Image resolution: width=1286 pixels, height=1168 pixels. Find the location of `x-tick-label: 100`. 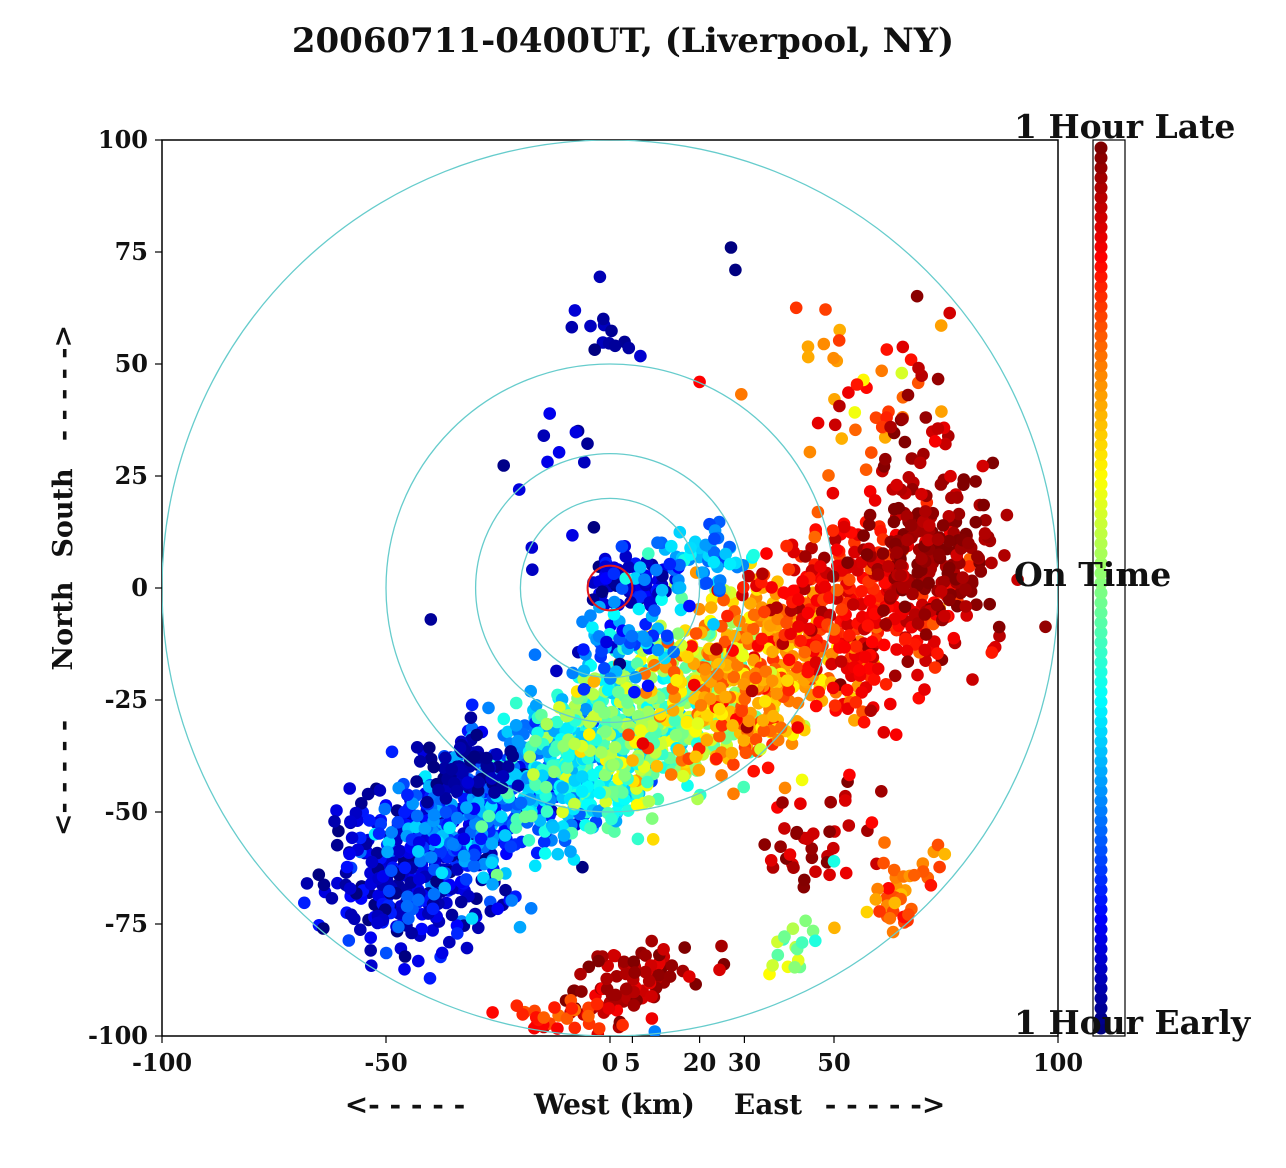

x-tick-label: 100 is located at coordinates (1058, 1062).